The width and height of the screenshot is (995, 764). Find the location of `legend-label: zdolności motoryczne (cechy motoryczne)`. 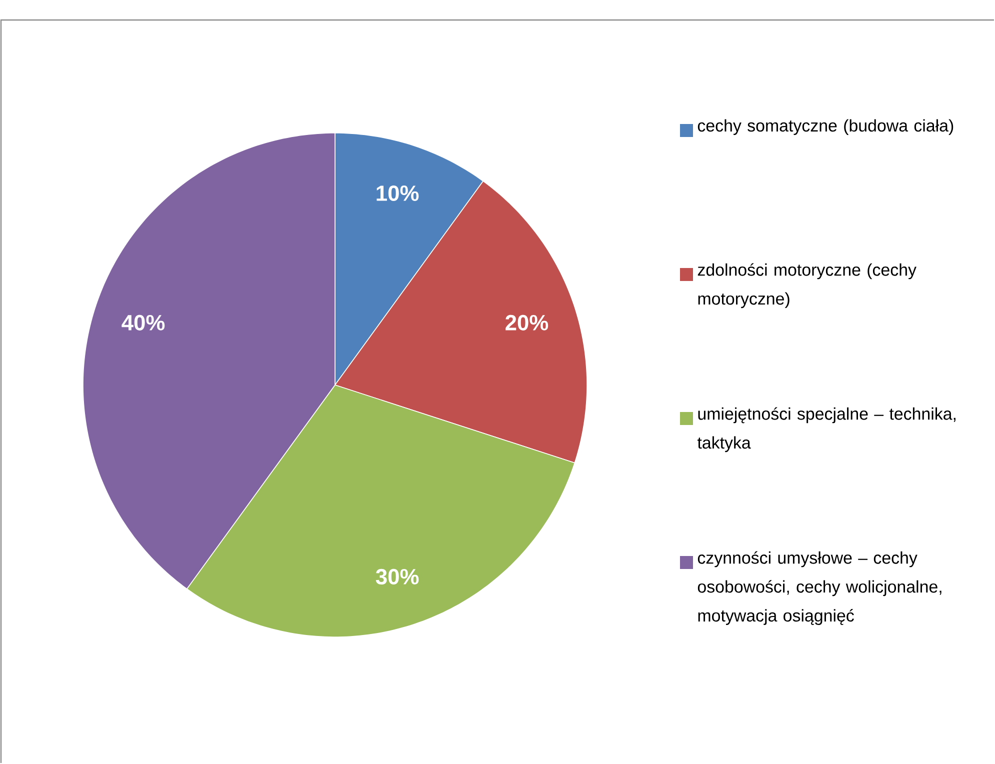

legend-label: zdolności motoryczne (cechy motoryczne) is located at coordinates (807, 285).